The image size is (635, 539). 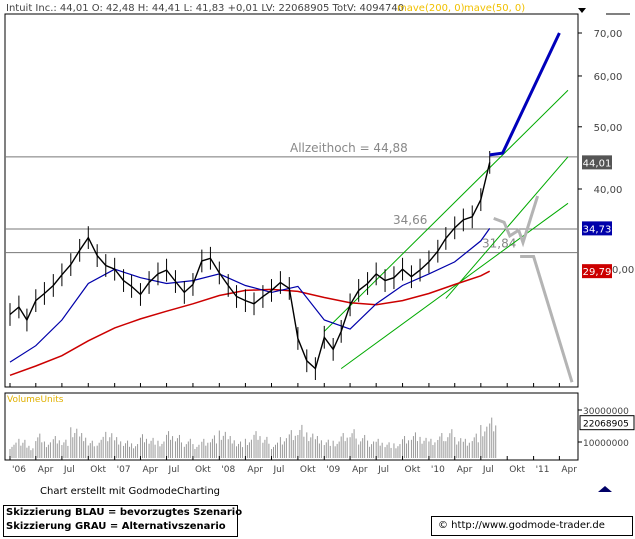 What do you see at coordinates (499, 244) in the screenshot?
I see `level-label: 31,84` at bounding box center [499, 244].